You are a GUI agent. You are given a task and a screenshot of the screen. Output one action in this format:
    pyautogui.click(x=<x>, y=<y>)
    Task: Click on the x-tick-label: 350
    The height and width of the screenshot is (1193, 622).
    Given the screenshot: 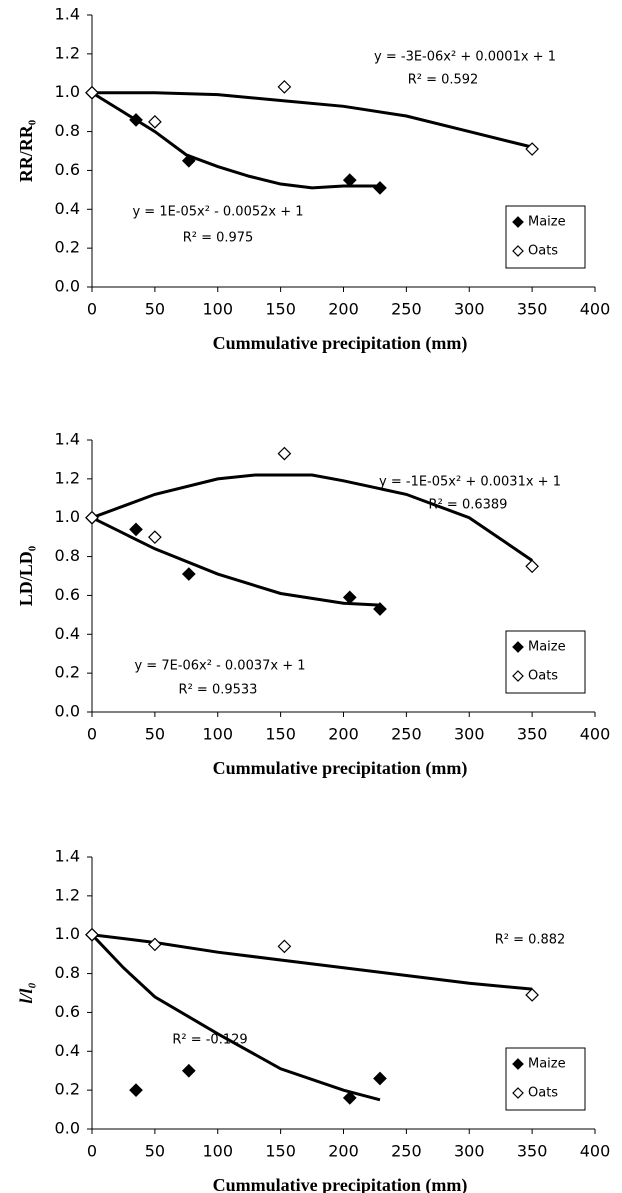 What is the action you would take?
    pyautogui.click(x=532, y=734)
    